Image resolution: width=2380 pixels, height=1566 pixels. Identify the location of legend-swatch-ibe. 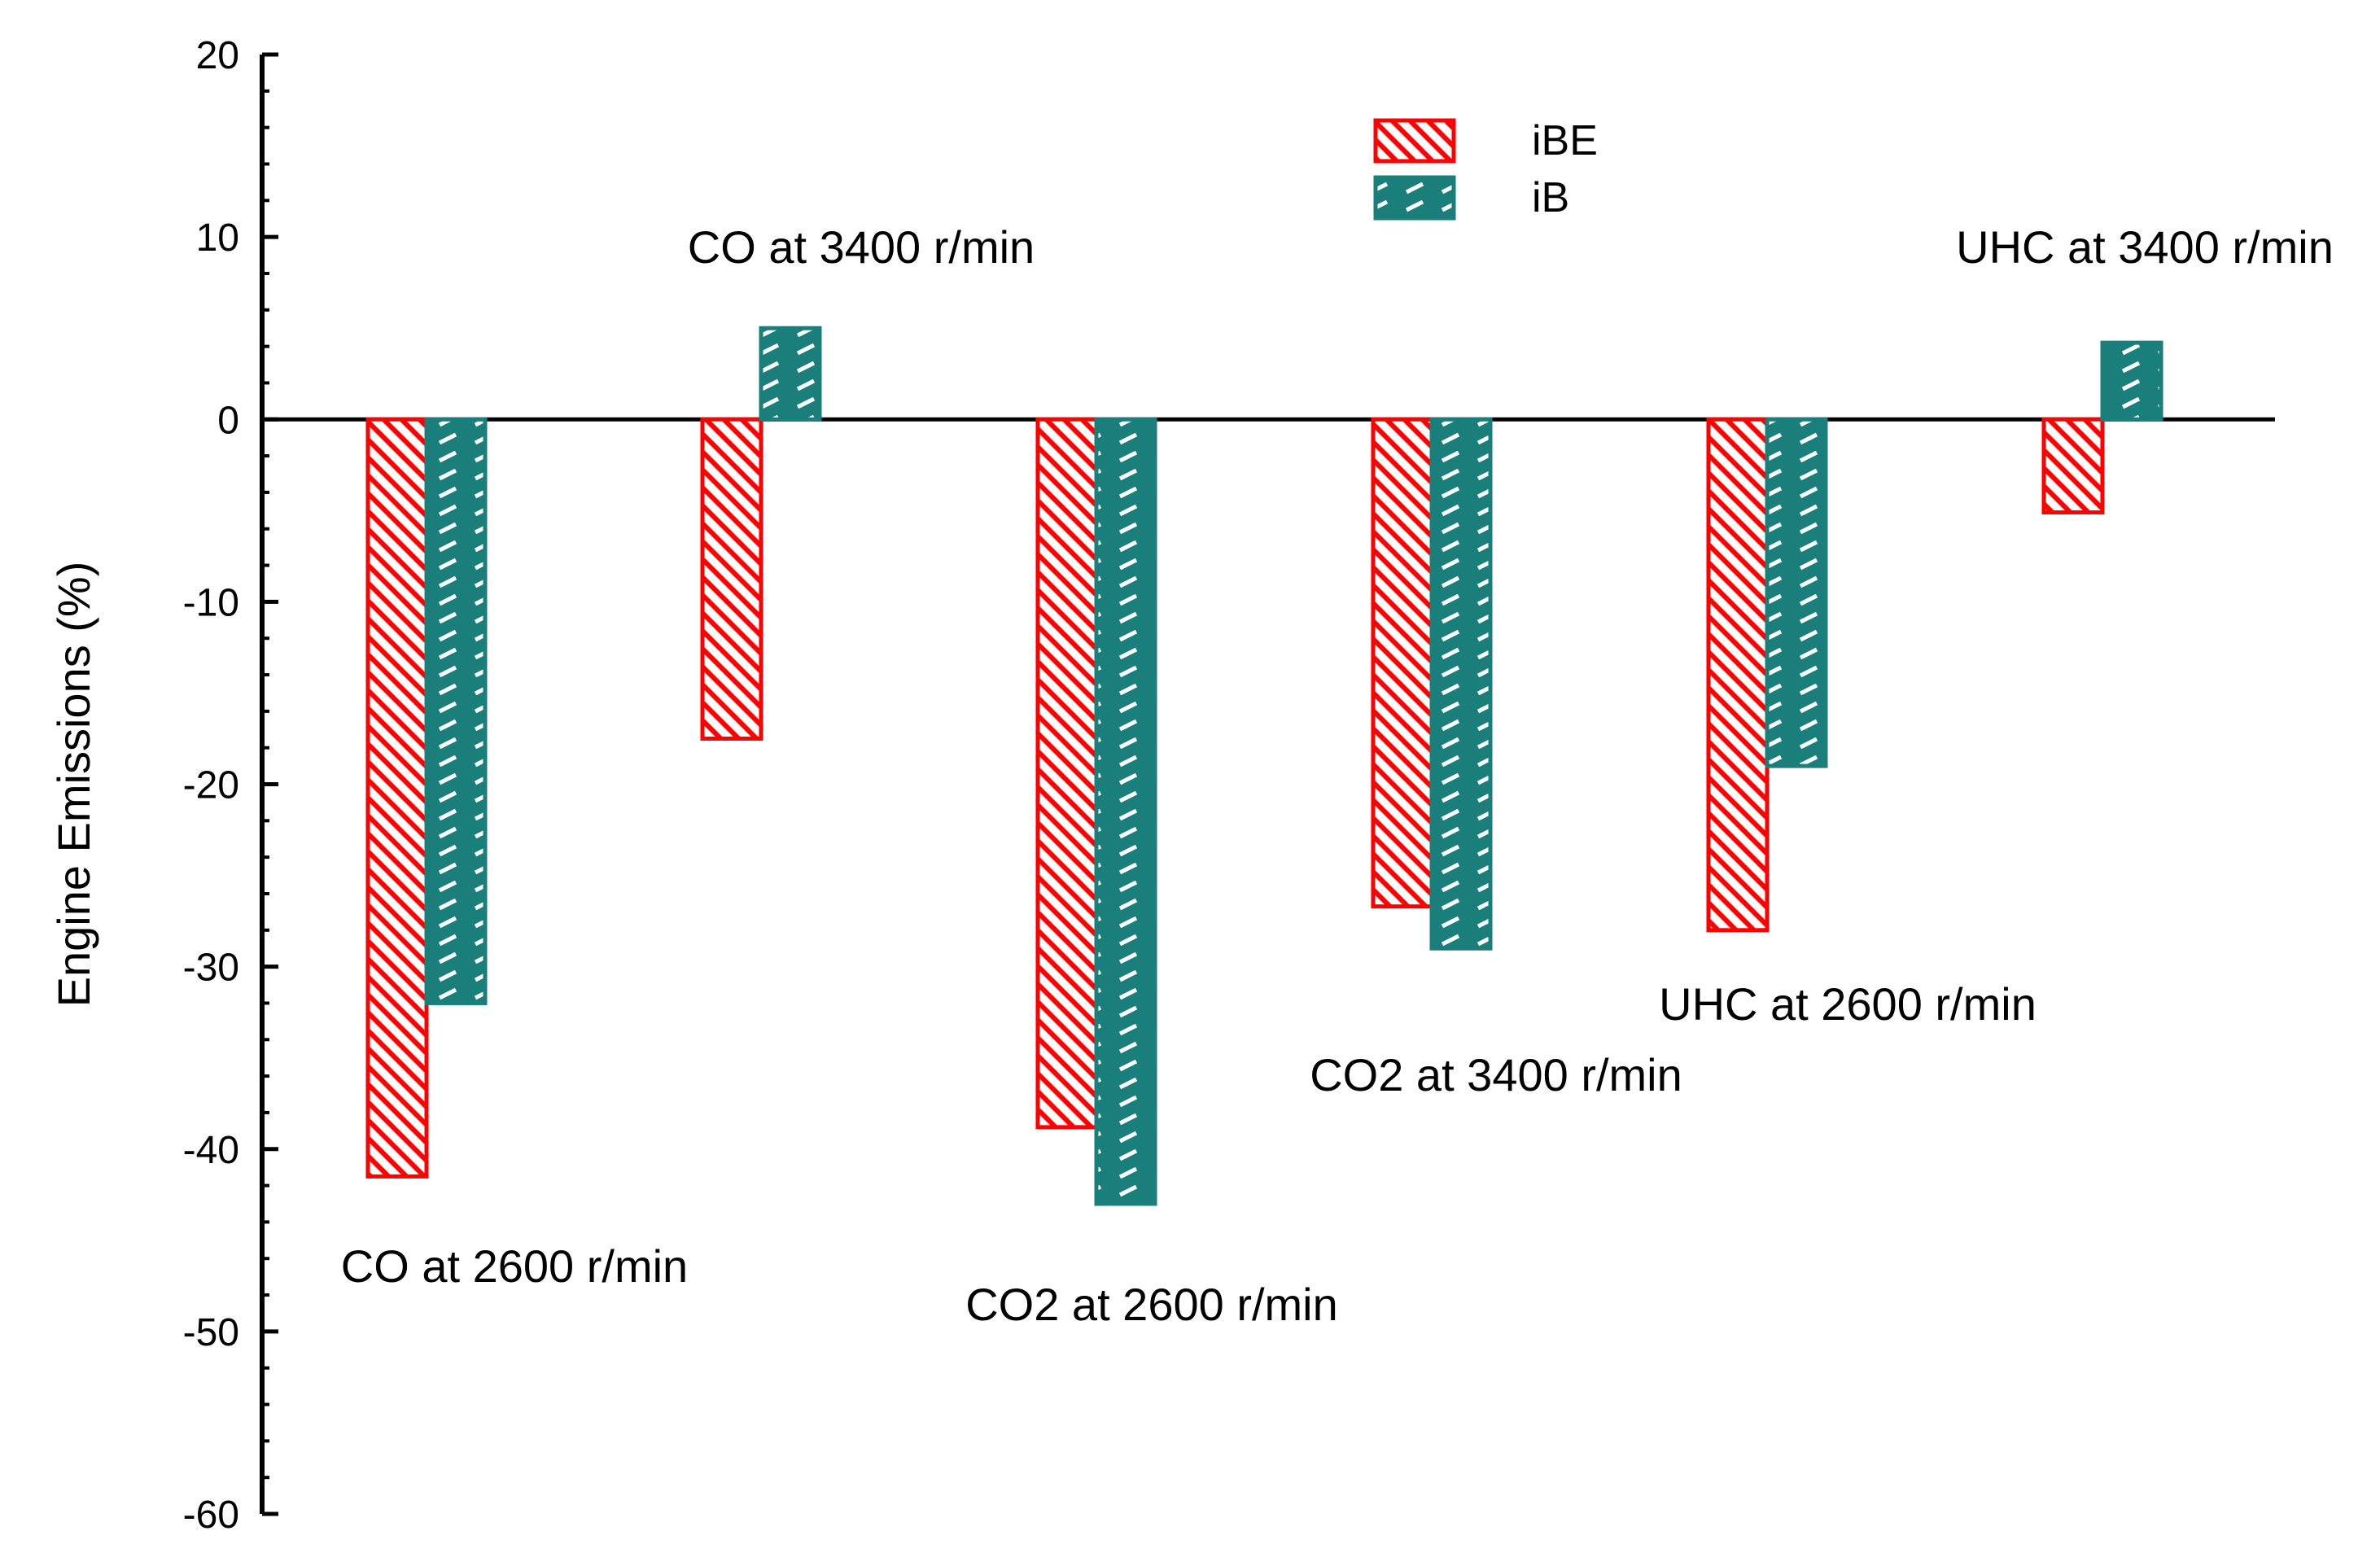
(1415, 141).